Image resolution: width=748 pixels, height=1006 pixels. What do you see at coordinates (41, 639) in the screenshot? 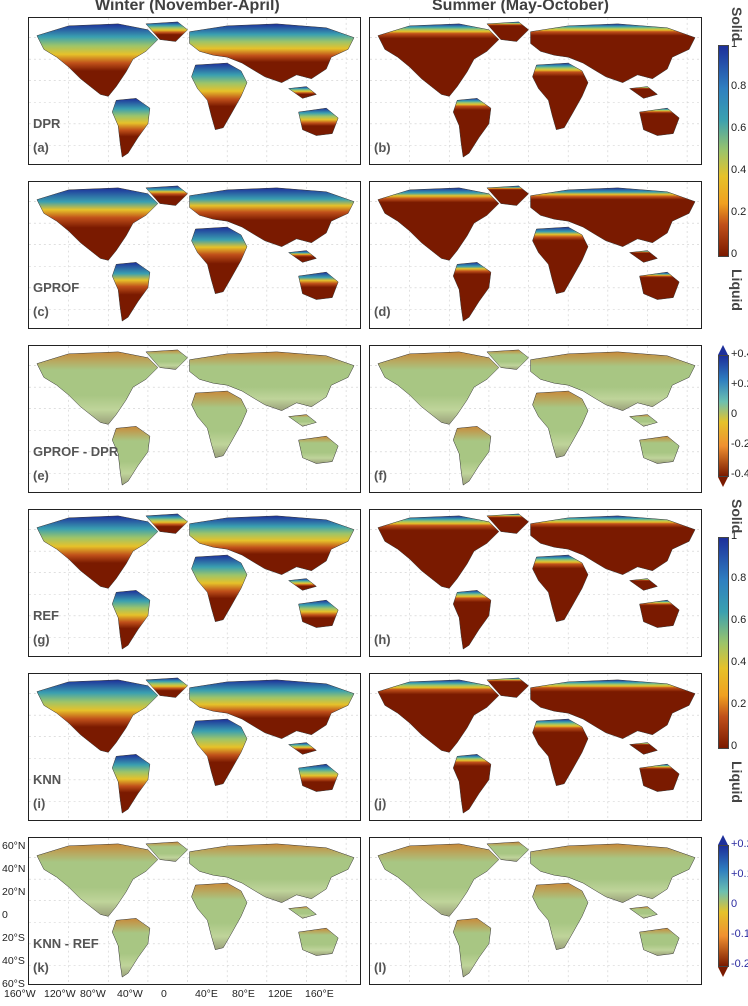
I see `panel-letter-label: (g)` at bounding box center [41, 639].